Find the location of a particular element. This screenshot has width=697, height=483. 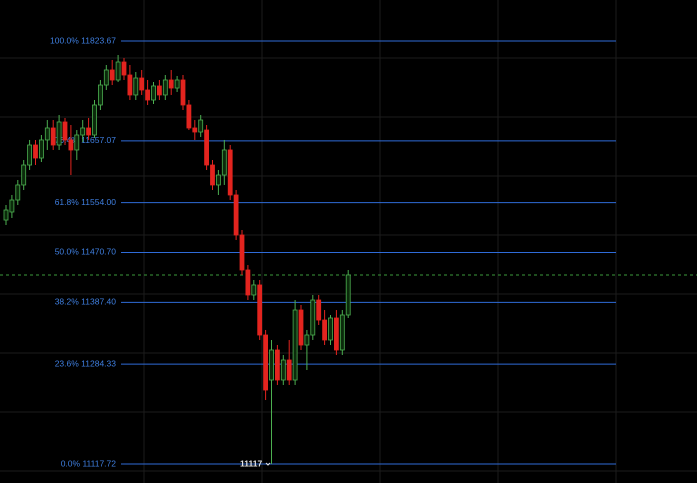

fib-label: 76.4% 11657.07 is located at coordinates (86, 140).